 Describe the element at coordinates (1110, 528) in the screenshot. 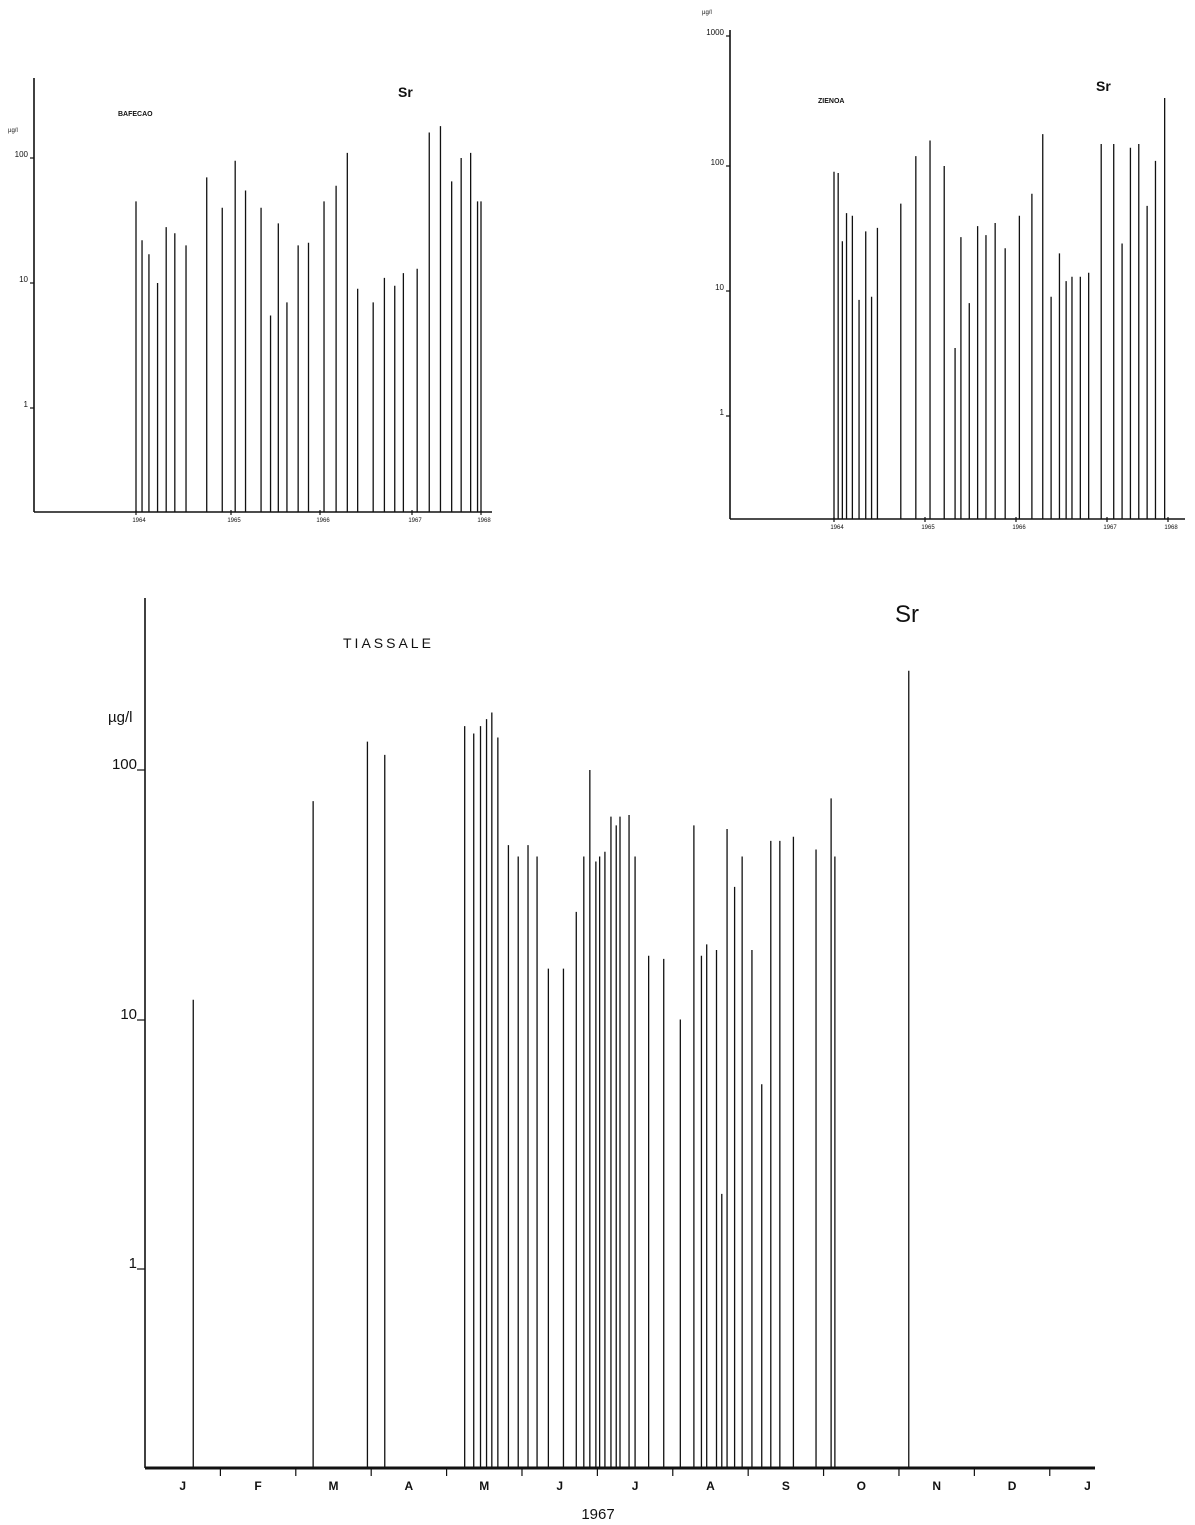

I see `zienoa-x-tick-label: 1967` at that location.